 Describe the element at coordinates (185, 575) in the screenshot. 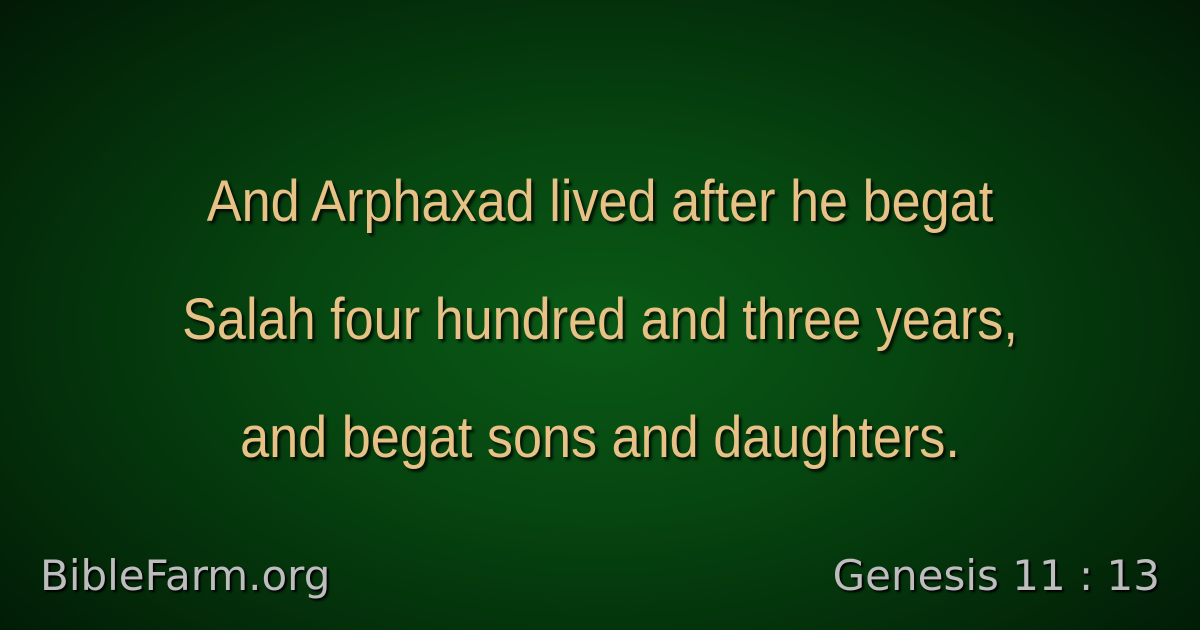

I see `site-name: BibleFarm.org` at that location.